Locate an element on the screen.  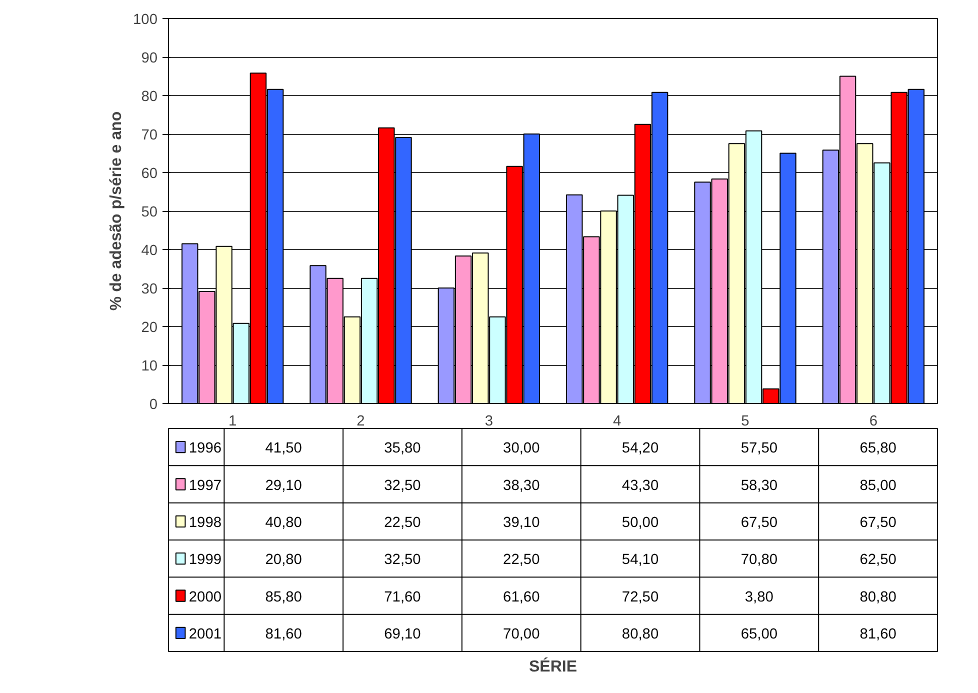
data-label: 85,00 is located at coordinates (878, 486).